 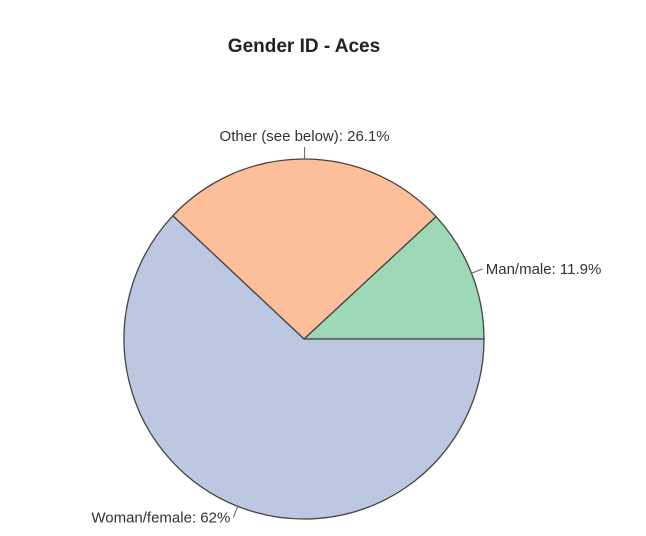 What do you see at coordinates (544, 269) in the screenshot?
I see `slice-label-0: Man/male: 11.9%` at bounding box center [544, 269].